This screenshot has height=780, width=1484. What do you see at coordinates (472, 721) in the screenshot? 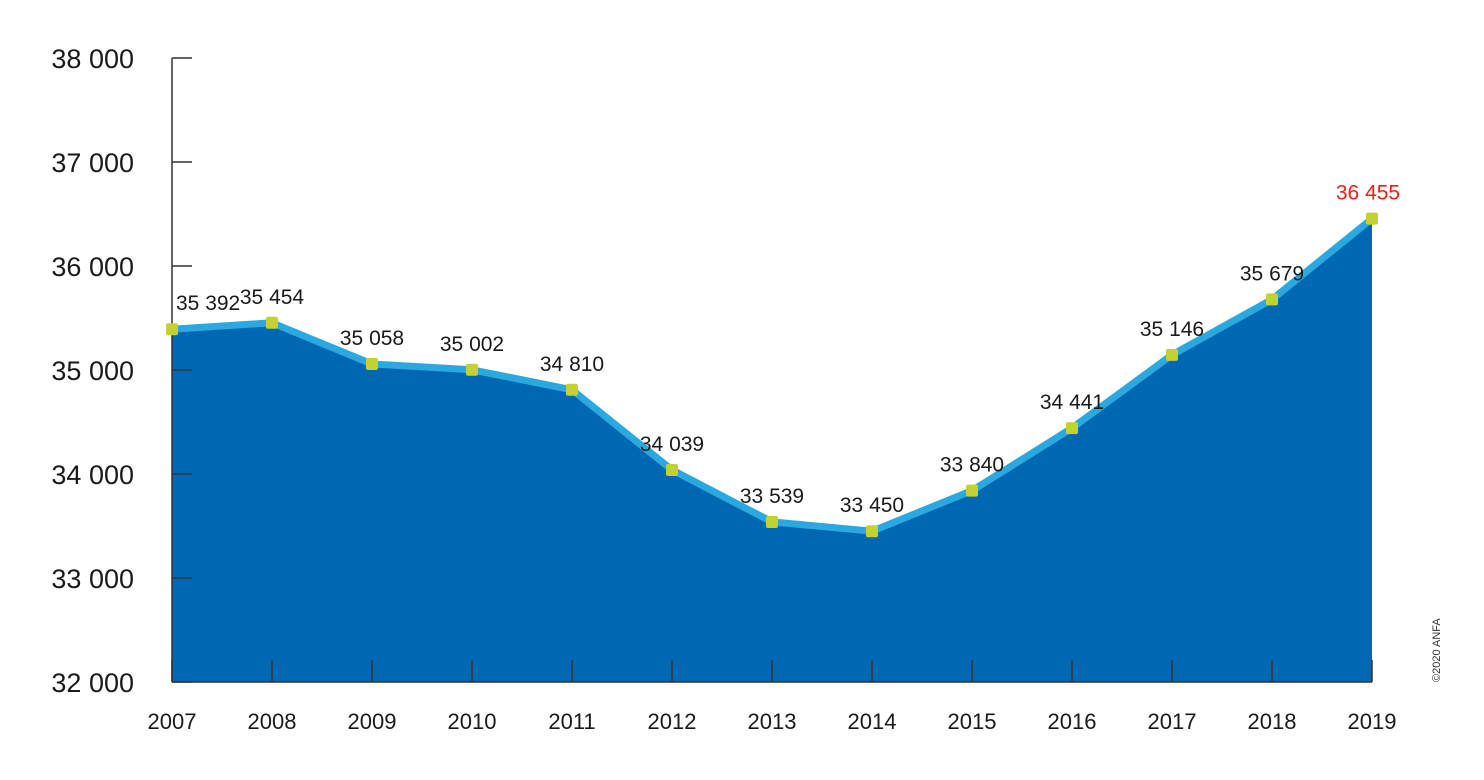
I see `x-tick-label: 2010` at bounding box center [472, 721].